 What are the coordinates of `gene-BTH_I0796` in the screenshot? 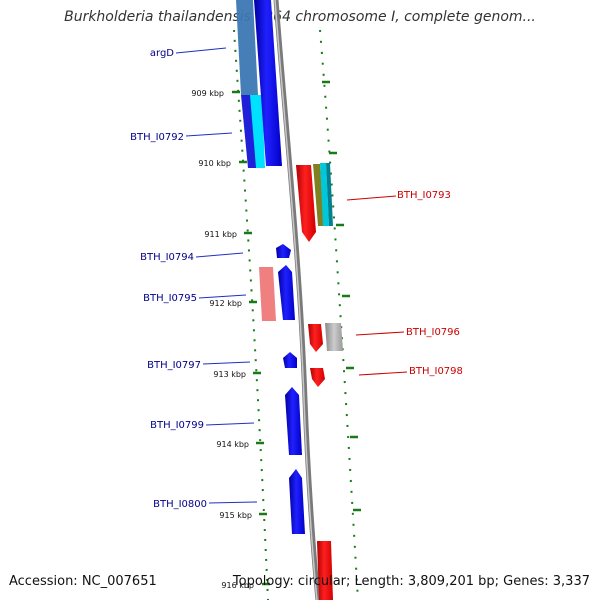 It's located at (315, 338).